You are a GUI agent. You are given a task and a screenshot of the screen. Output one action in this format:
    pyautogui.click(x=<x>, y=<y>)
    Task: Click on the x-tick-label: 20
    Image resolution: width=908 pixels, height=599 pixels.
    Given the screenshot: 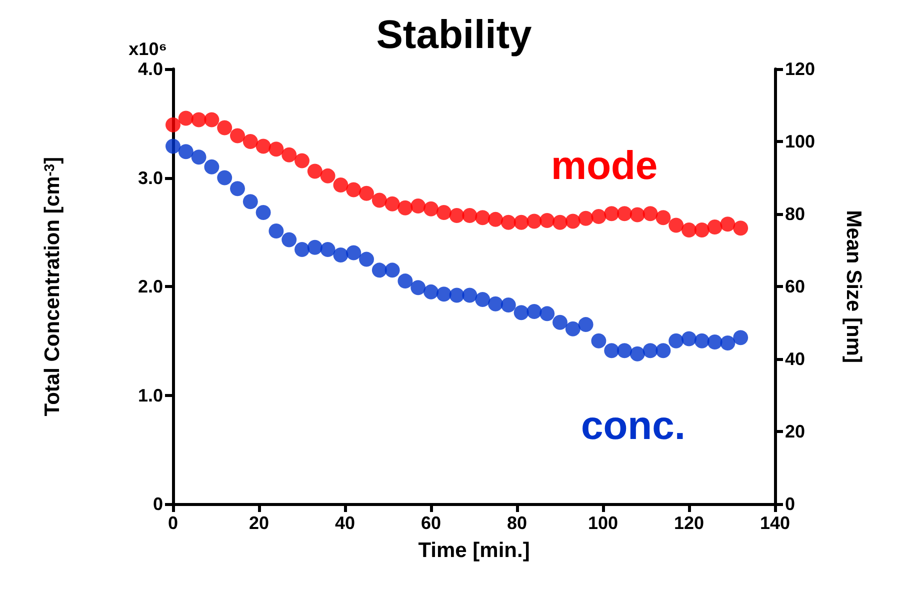 What is the action you would take?
    pyautogui.click(x=259, y=523)
    